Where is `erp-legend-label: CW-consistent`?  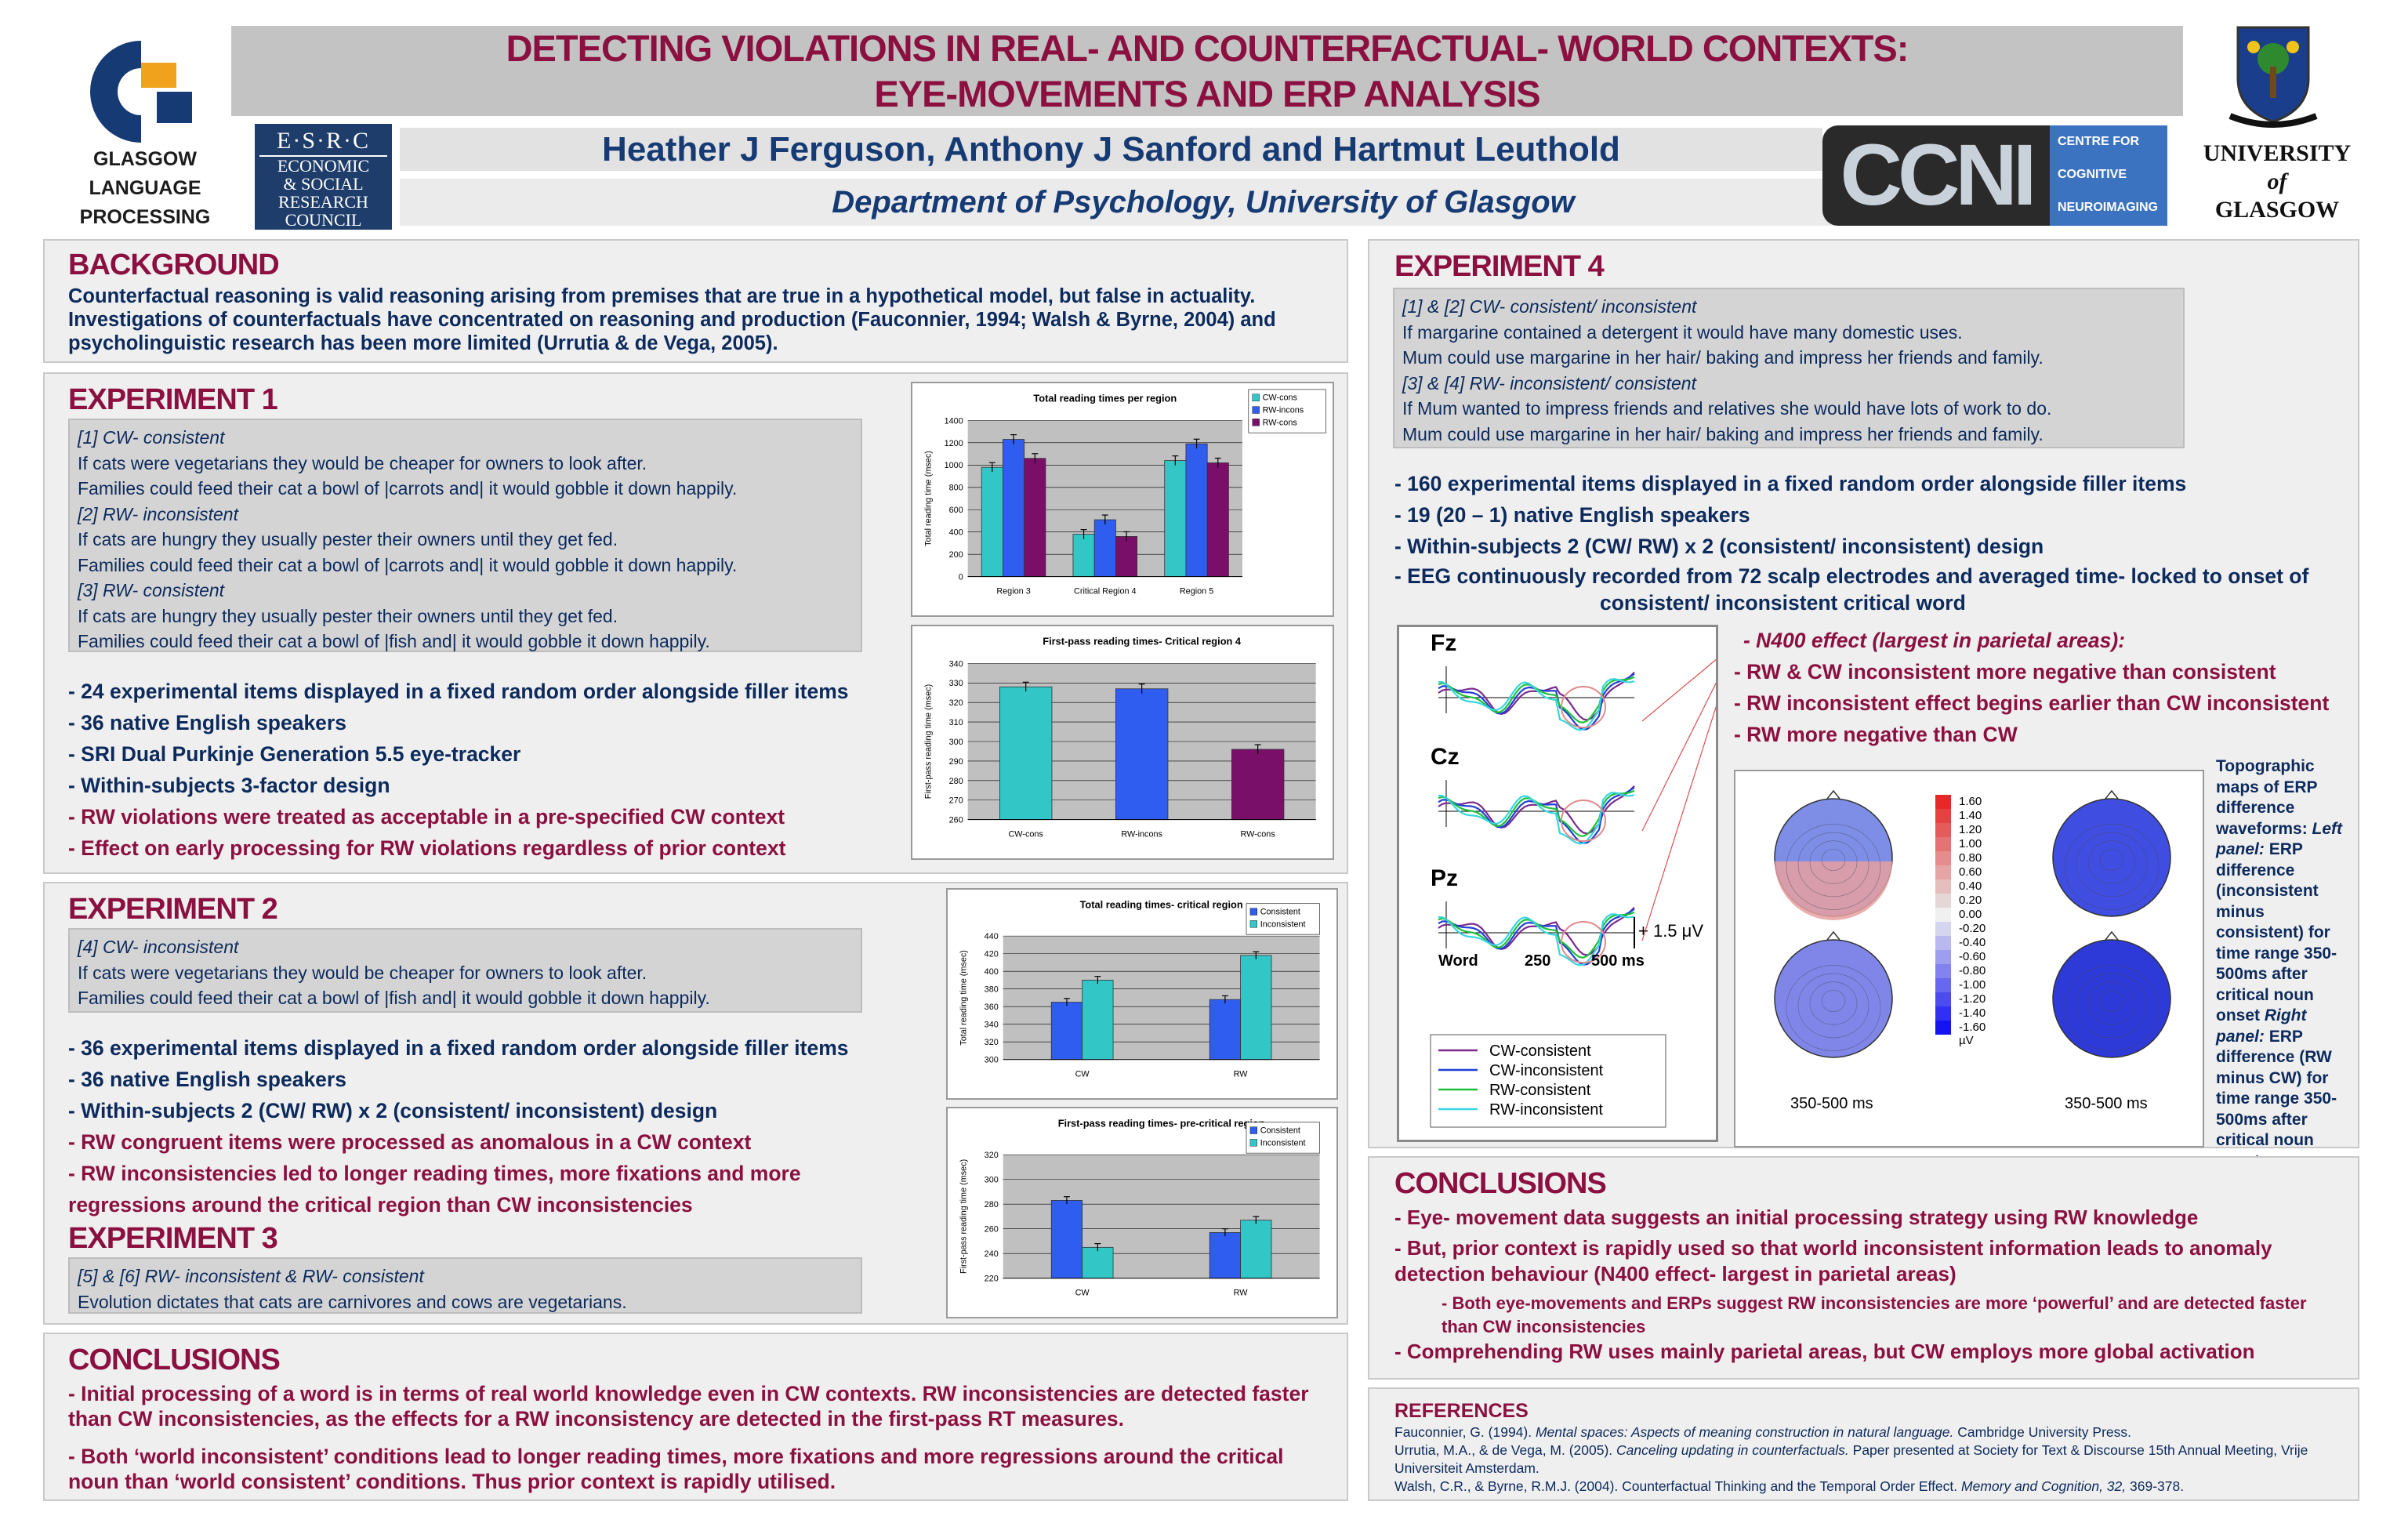 erp-legend-label: CW-consistent is located at coordinates (1540, 1051).